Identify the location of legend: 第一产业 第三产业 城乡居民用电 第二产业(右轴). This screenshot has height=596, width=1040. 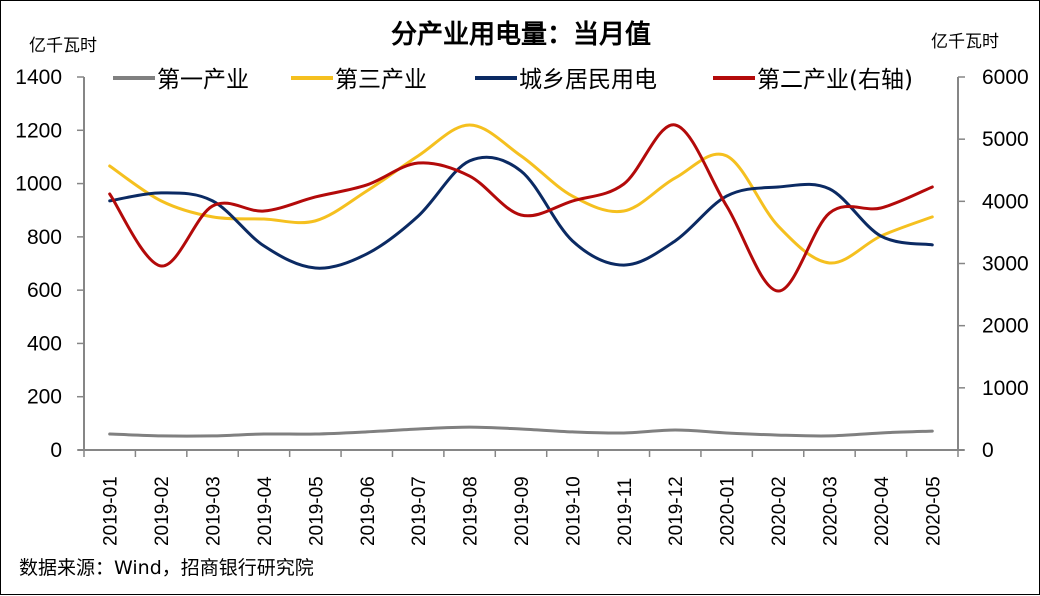
(513, 80).